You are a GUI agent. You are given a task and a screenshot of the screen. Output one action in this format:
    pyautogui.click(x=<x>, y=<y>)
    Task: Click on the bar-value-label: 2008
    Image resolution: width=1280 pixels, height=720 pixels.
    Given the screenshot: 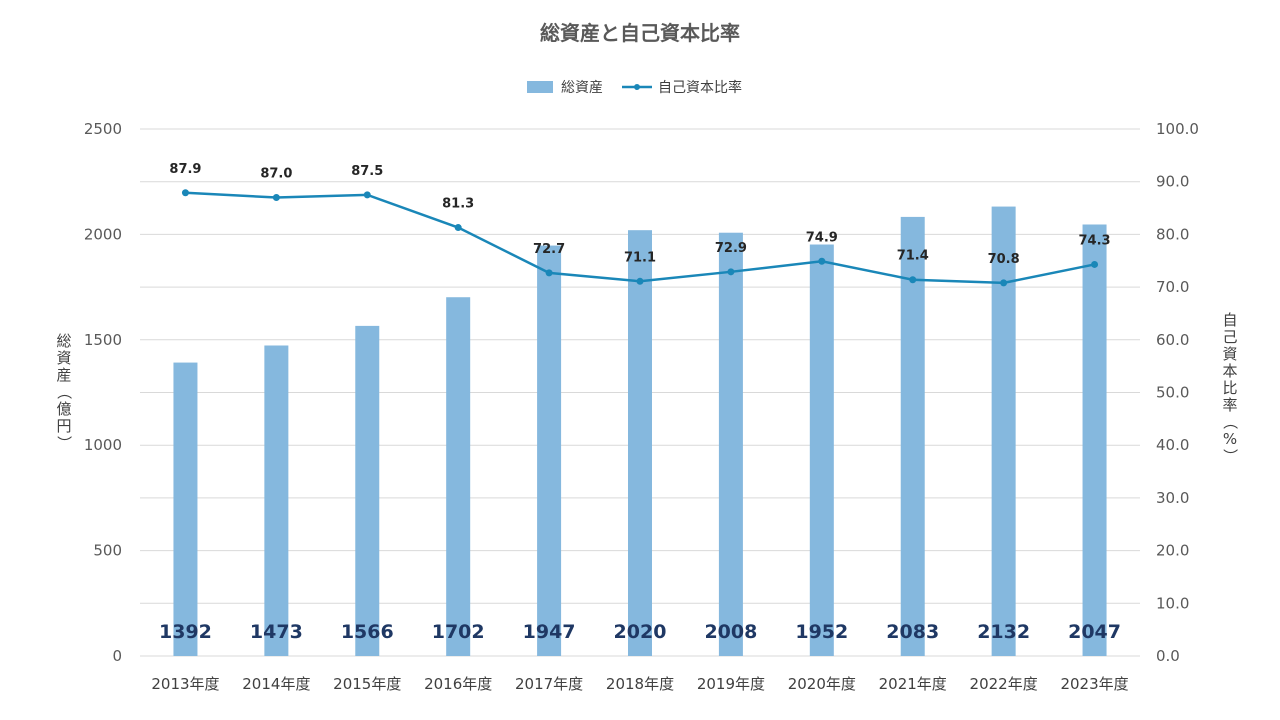 What is the action you would take?
    pyautogui.click(x=730, y=632)
    